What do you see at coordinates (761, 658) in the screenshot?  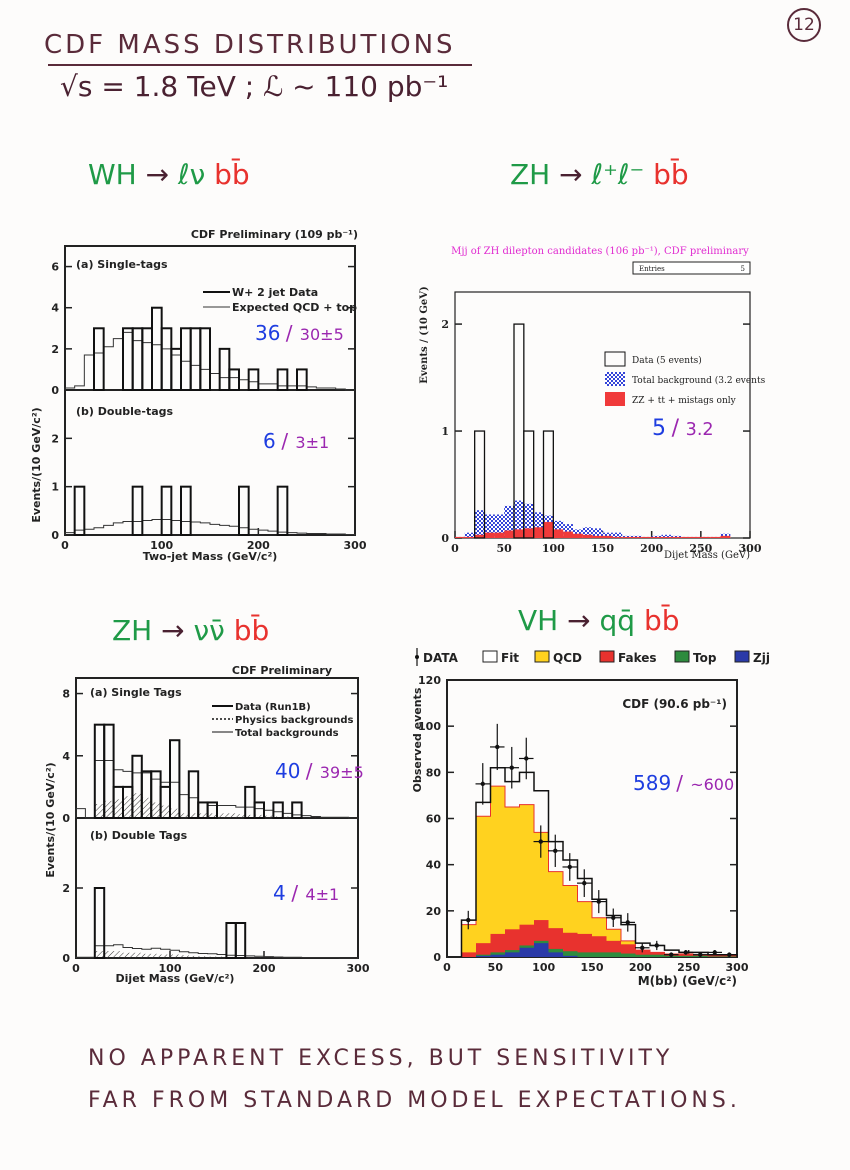 I see `legend-label: Zjj` at bounding box center [761, 658].